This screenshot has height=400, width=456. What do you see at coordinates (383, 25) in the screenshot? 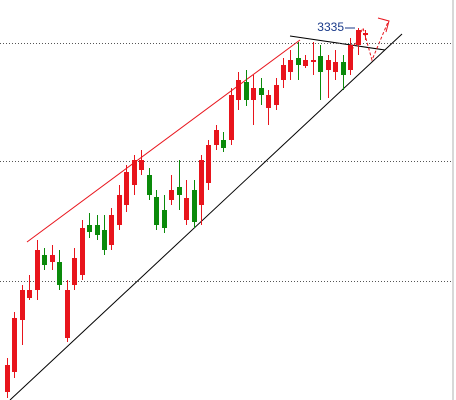
I see `forecast-arrowhead` at bounding box center [383, 25].